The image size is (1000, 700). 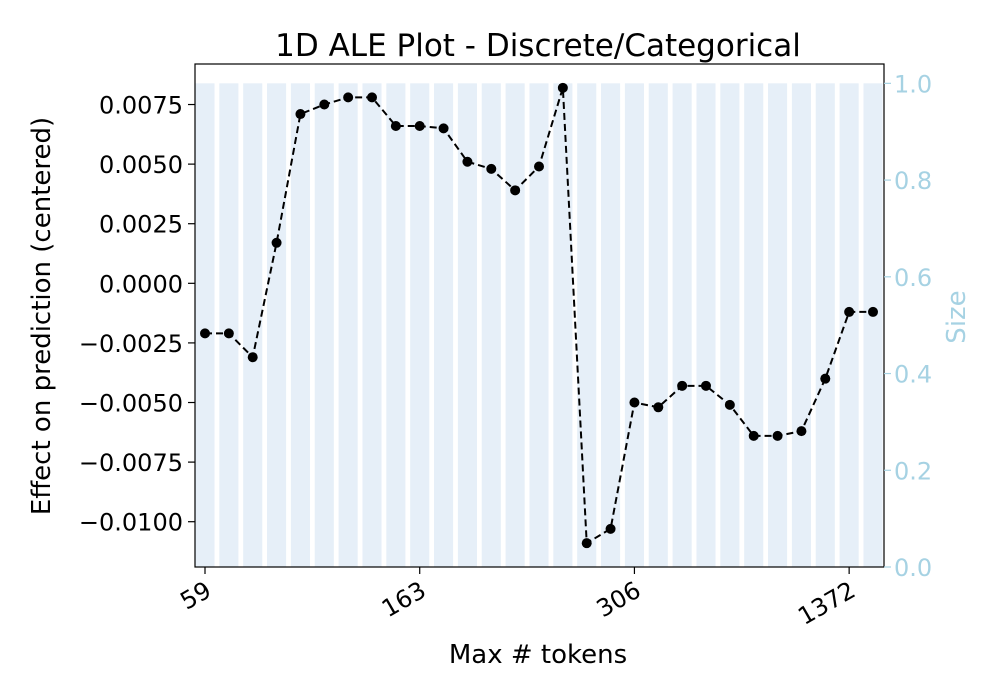 I want to click on x-tick-label: 163, so click(x=404, y=599).